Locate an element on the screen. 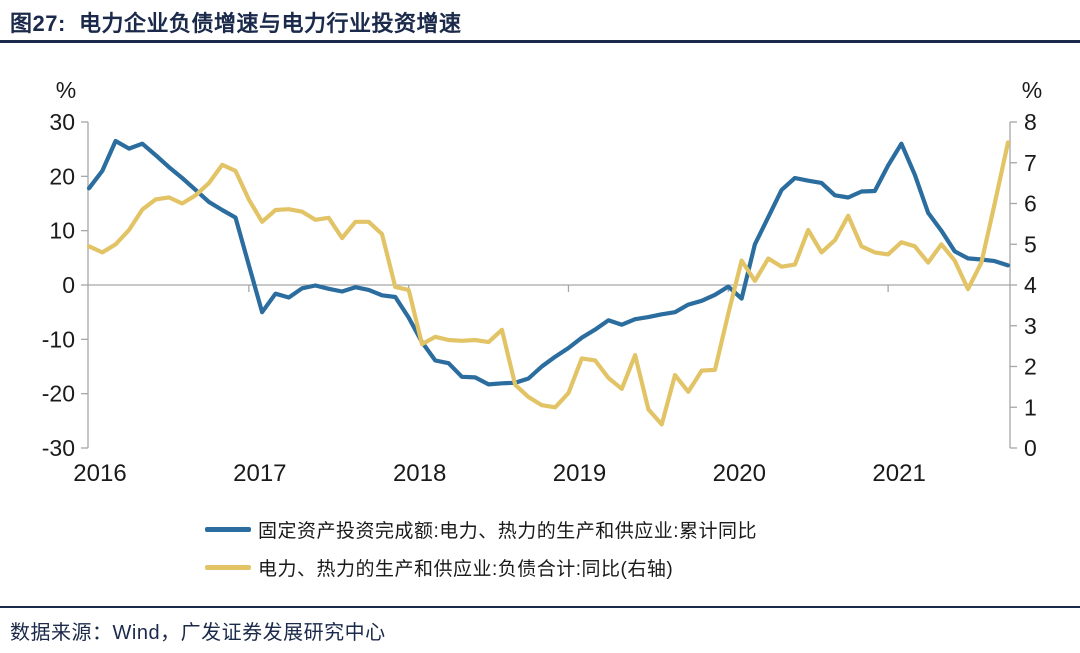 The image size is (1080, 653). left-axis-tick-label: 20 is located at coordinates (62, 176).